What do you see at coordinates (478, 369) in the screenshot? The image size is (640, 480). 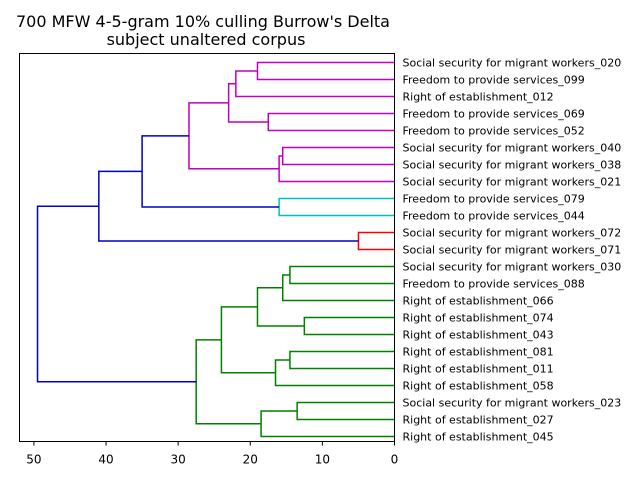 I see `leaf-label: Right of establishment_011` at bounding box center [478, 369].